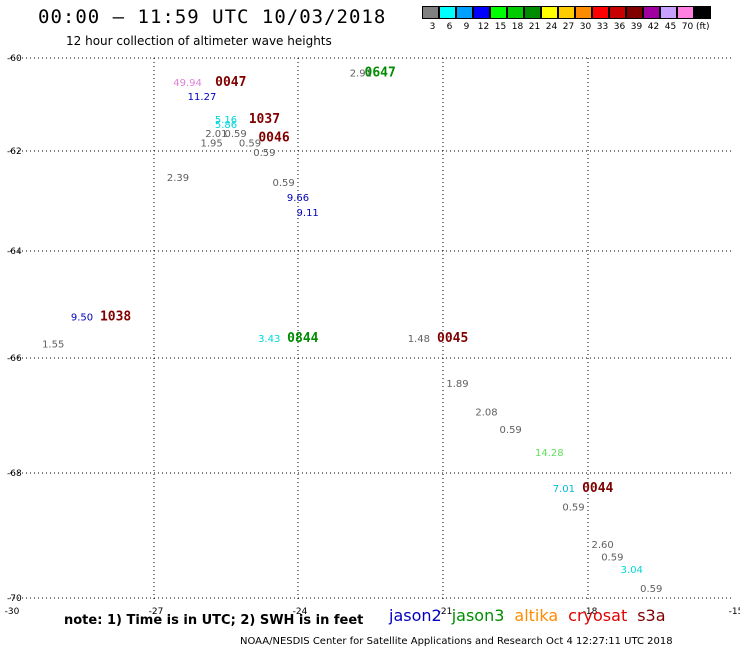 This screenshot has height=650, width=740. Describe the element at coordinates (517, 27) in the screenshot. I see `legend-label: 18` at that location.